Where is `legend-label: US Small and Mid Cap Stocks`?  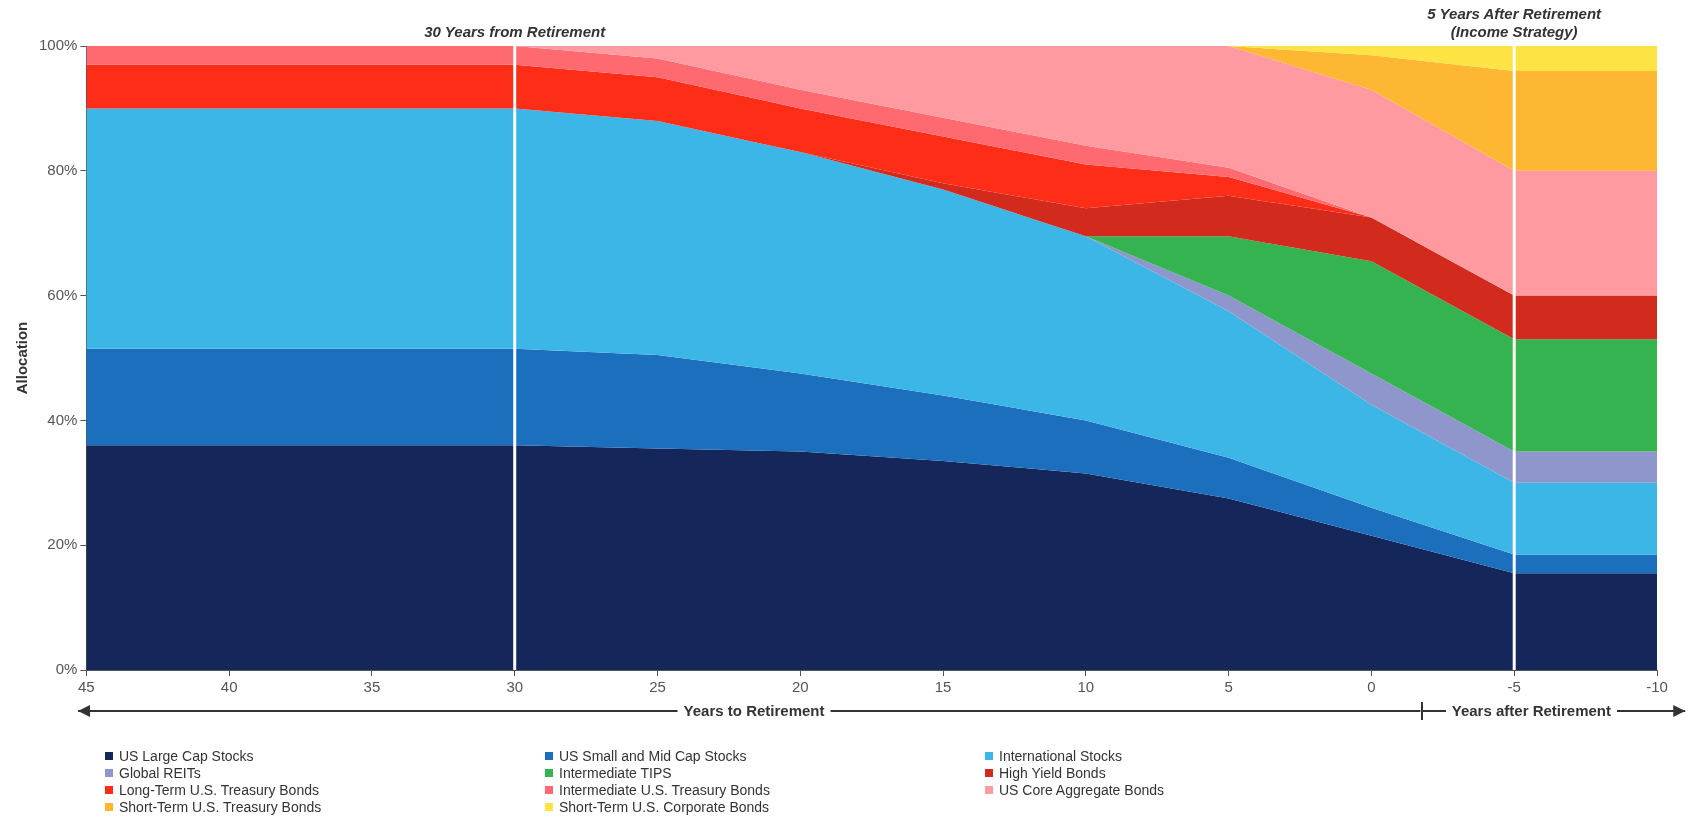
legend-label: US Small and Mid Cap Stocks is located at coordinates (653, 756).